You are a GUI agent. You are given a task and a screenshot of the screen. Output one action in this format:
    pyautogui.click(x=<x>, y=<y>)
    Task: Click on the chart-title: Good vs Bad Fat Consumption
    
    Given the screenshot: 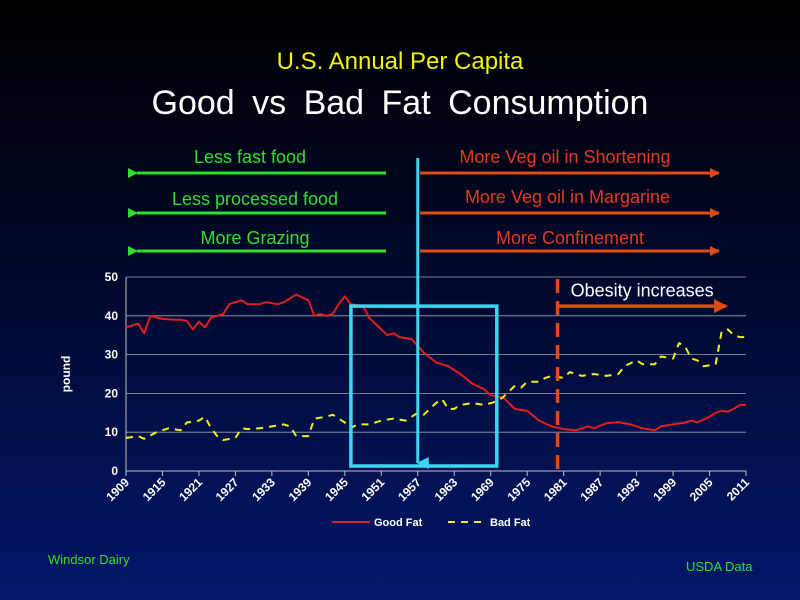 What is the action you would take?
    pyautogui.click(x=400, y=103)
    